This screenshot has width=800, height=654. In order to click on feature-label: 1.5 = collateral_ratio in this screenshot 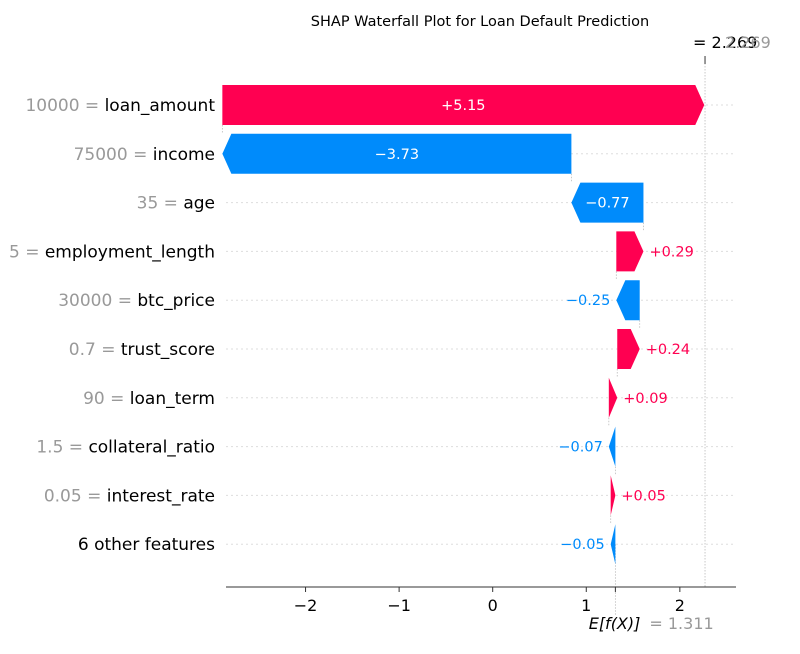, I will do `click(125, 448)`.